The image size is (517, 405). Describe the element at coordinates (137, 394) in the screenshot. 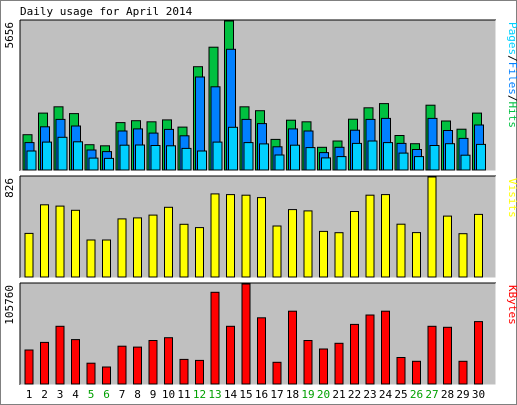

I see `x-tick-label-day-8: 8` at that location.